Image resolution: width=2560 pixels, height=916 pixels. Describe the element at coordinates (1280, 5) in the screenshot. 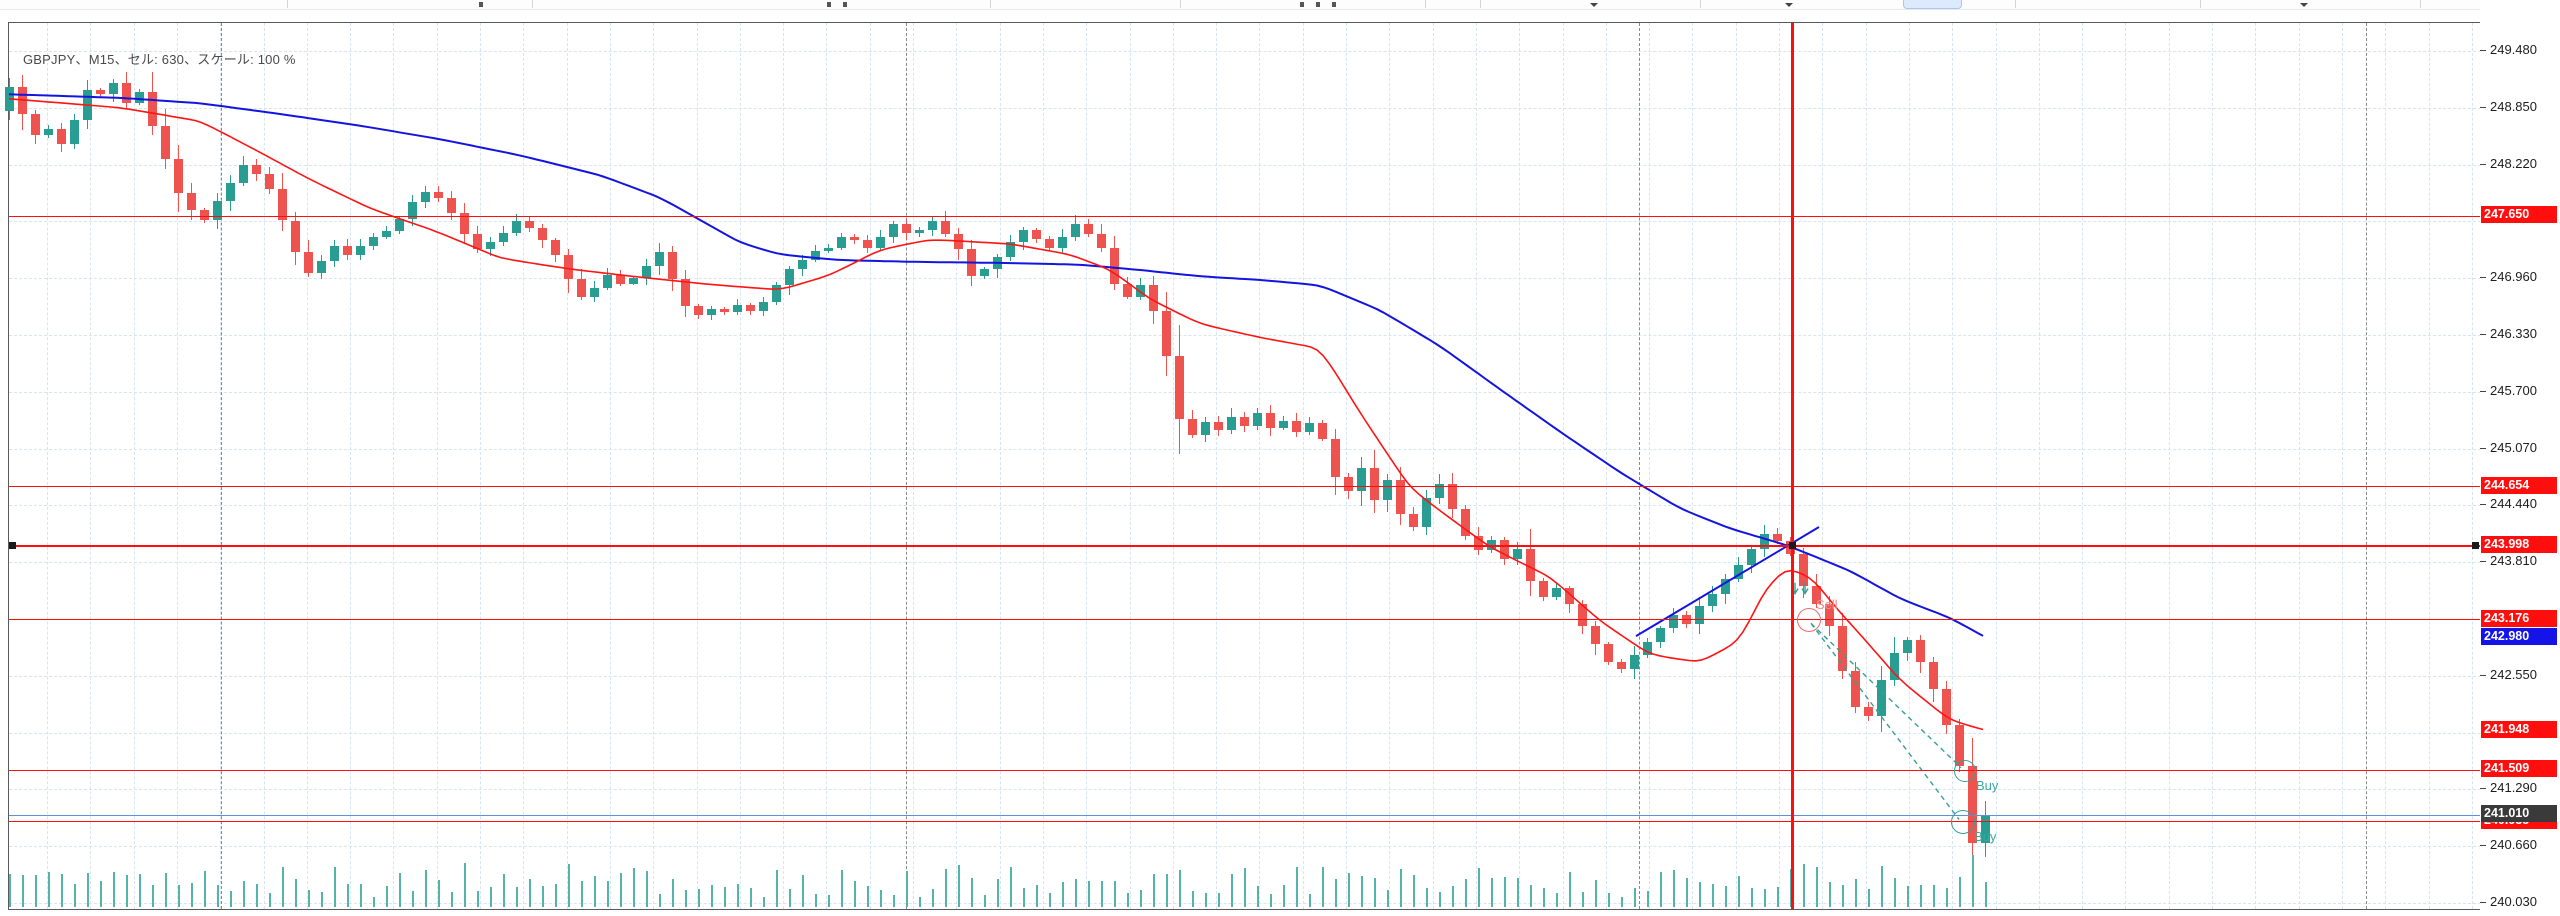

I see `top-toolbar` at that location.